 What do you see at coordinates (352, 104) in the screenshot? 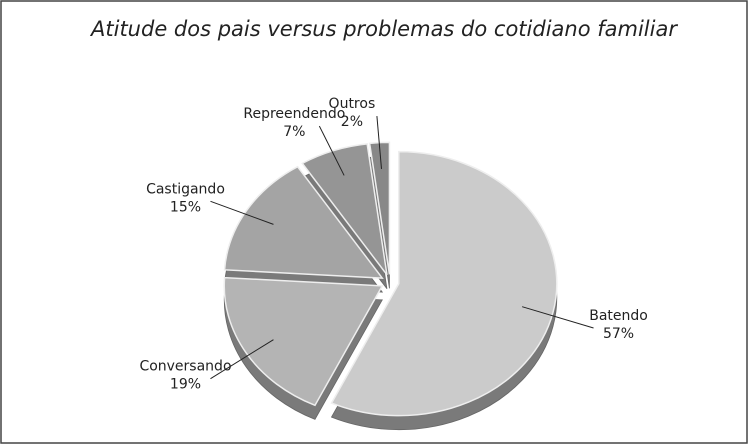
I see `slice-label: Outros` at bounding box center [352, 104].